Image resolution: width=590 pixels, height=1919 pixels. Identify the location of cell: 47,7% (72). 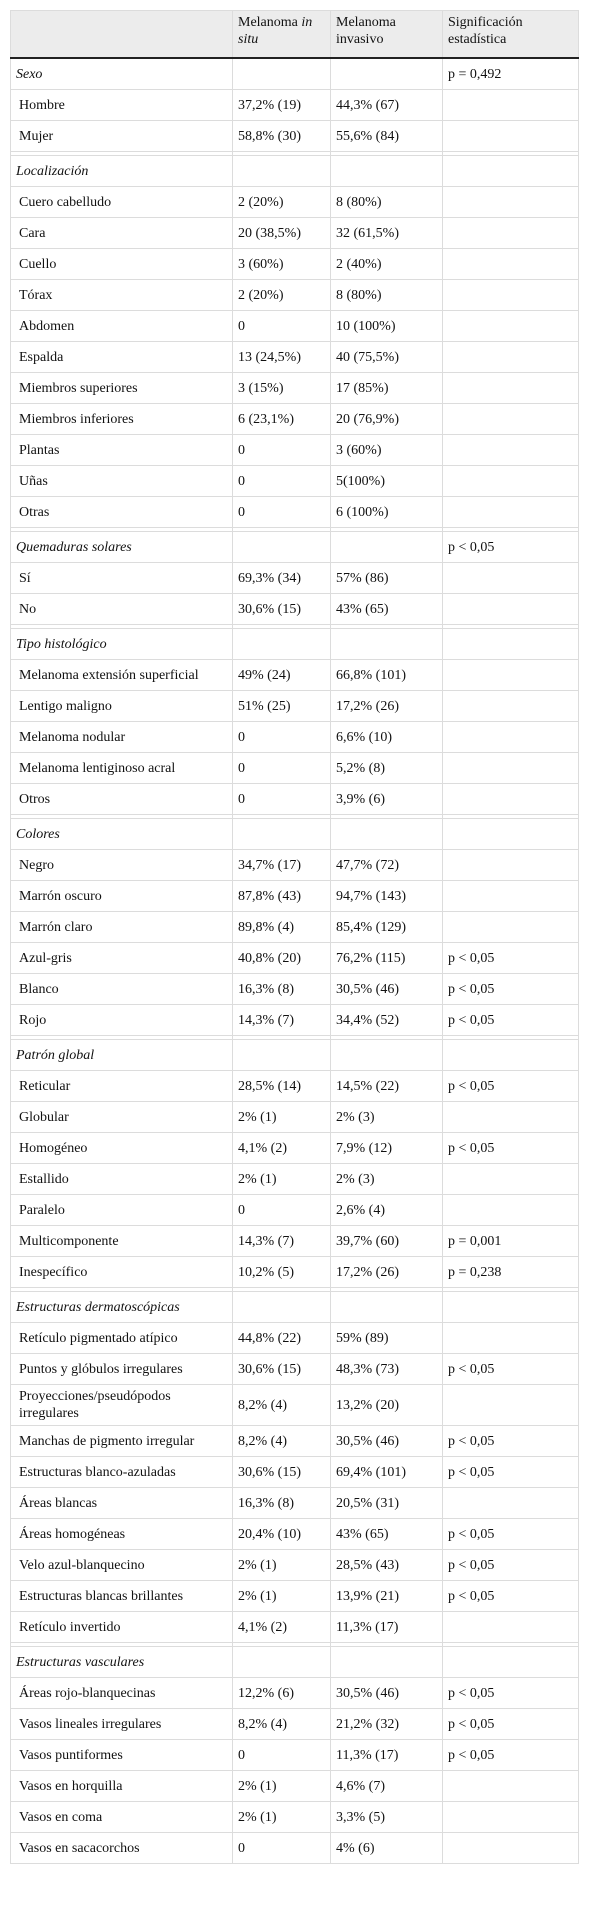
(386, 865).